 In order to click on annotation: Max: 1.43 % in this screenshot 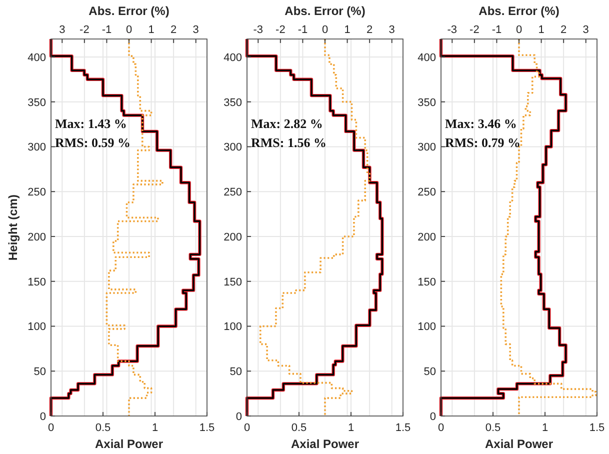, I will do `click(91, 123)`.